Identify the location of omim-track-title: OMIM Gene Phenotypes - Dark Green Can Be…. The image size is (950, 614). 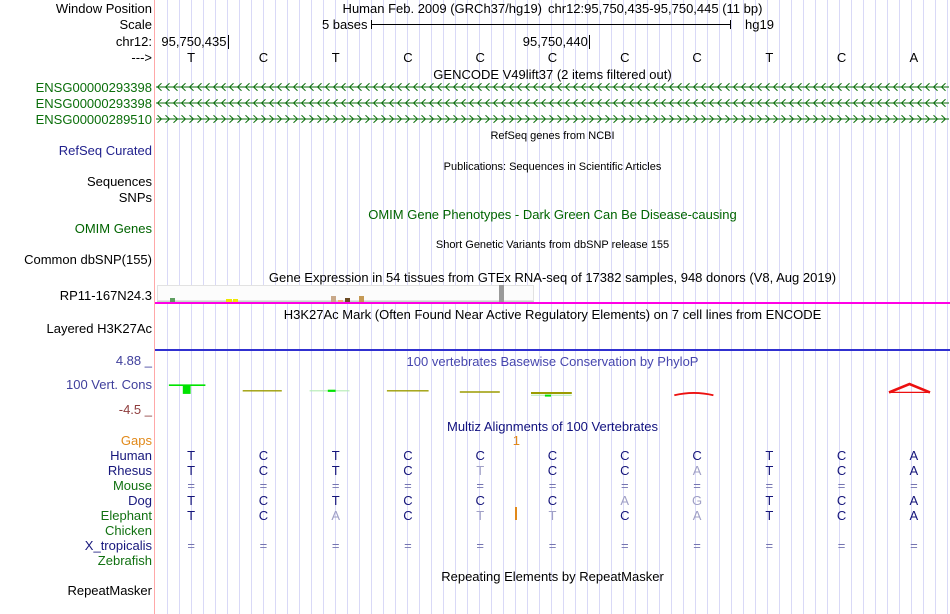
(552, 214).